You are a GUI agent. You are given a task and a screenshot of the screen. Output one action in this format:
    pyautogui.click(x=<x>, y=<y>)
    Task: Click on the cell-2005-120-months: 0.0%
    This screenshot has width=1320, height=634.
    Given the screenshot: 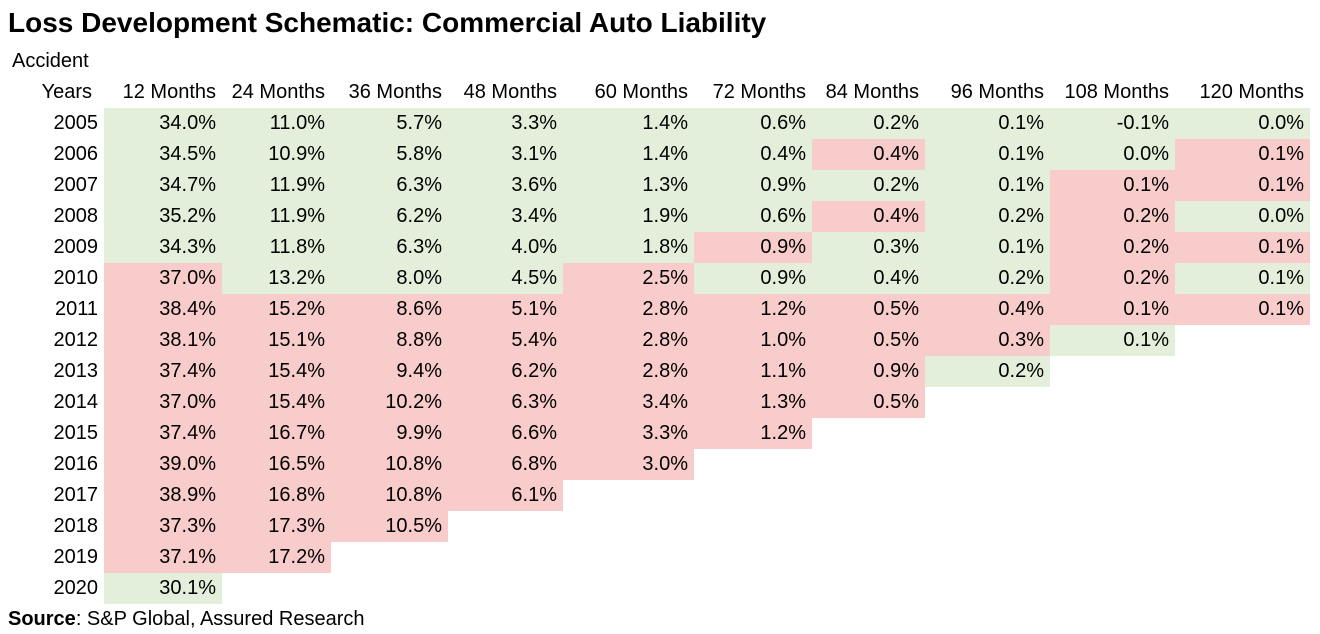 What is the action you would take?
    pyautogui.click(x=1242, y=123)
    